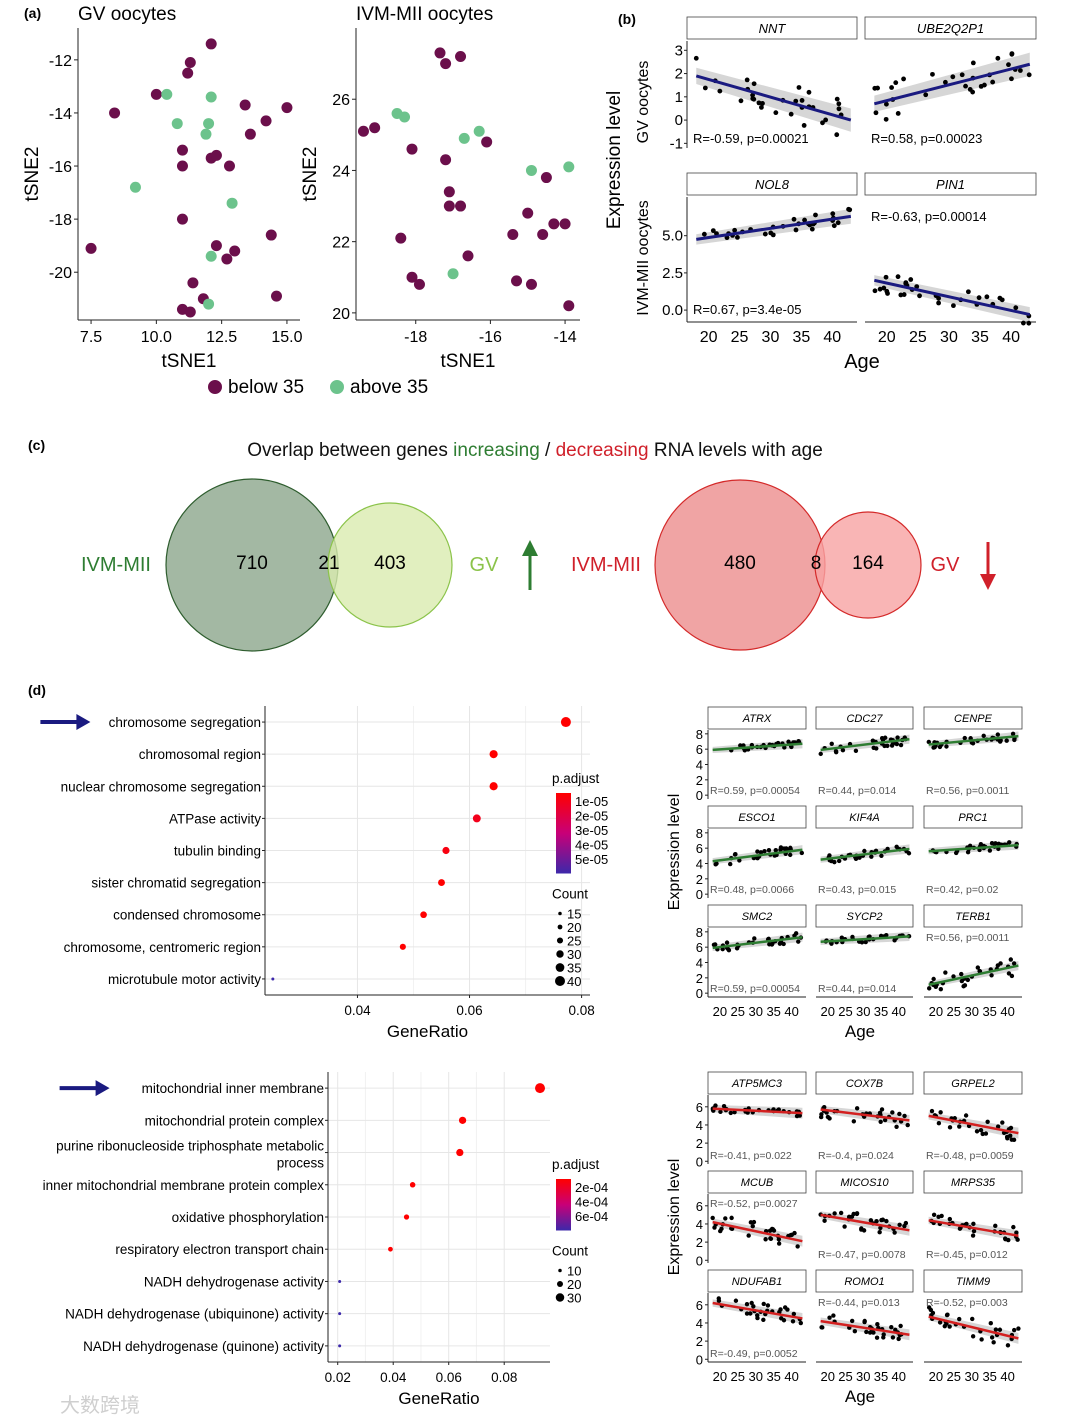  Describe the element at coordinates (988, 582) in the screenshot. I see `arrowhead` at that location.